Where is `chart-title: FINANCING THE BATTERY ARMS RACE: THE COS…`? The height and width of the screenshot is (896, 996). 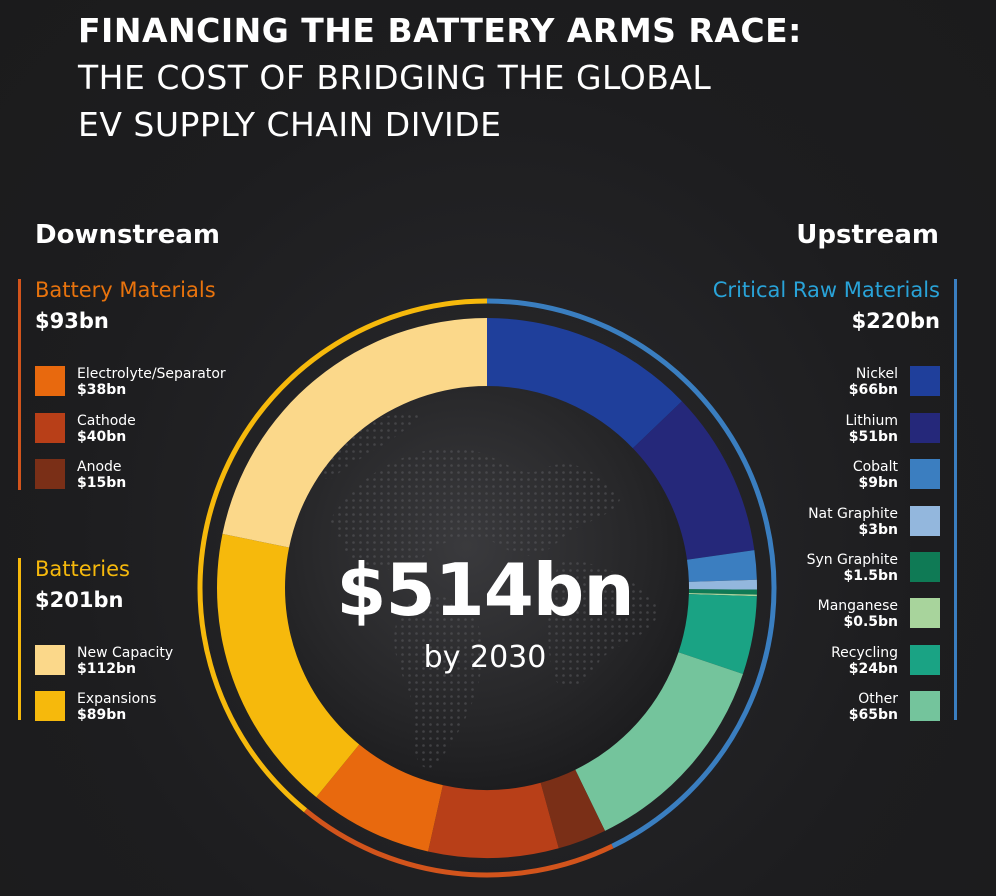
chart-title: FINANCING THE BATTERY ARMS RACE: THE COS… is located at coordinates (440, 77).